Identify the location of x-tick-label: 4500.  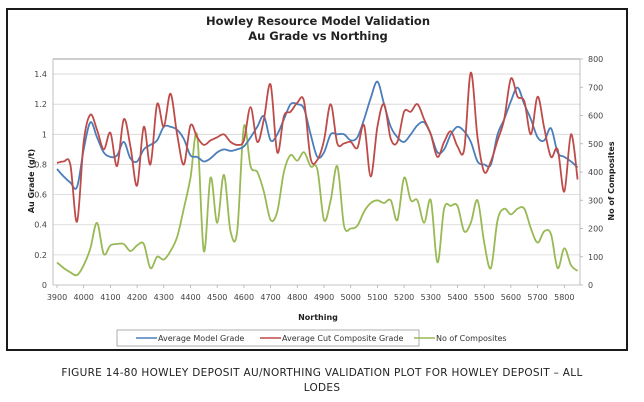
(217, 297).